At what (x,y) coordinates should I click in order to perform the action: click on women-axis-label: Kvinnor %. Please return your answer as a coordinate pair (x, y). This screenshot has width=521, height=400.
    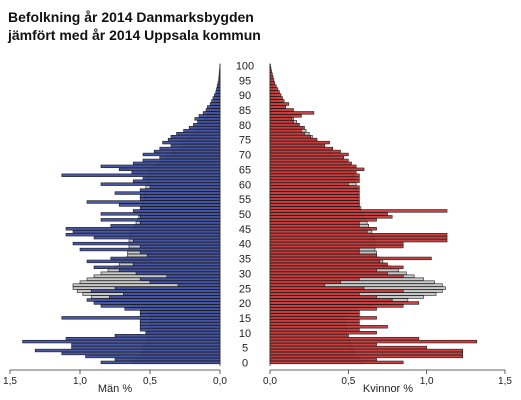
    Looking at the image, I should click on (388, 389).